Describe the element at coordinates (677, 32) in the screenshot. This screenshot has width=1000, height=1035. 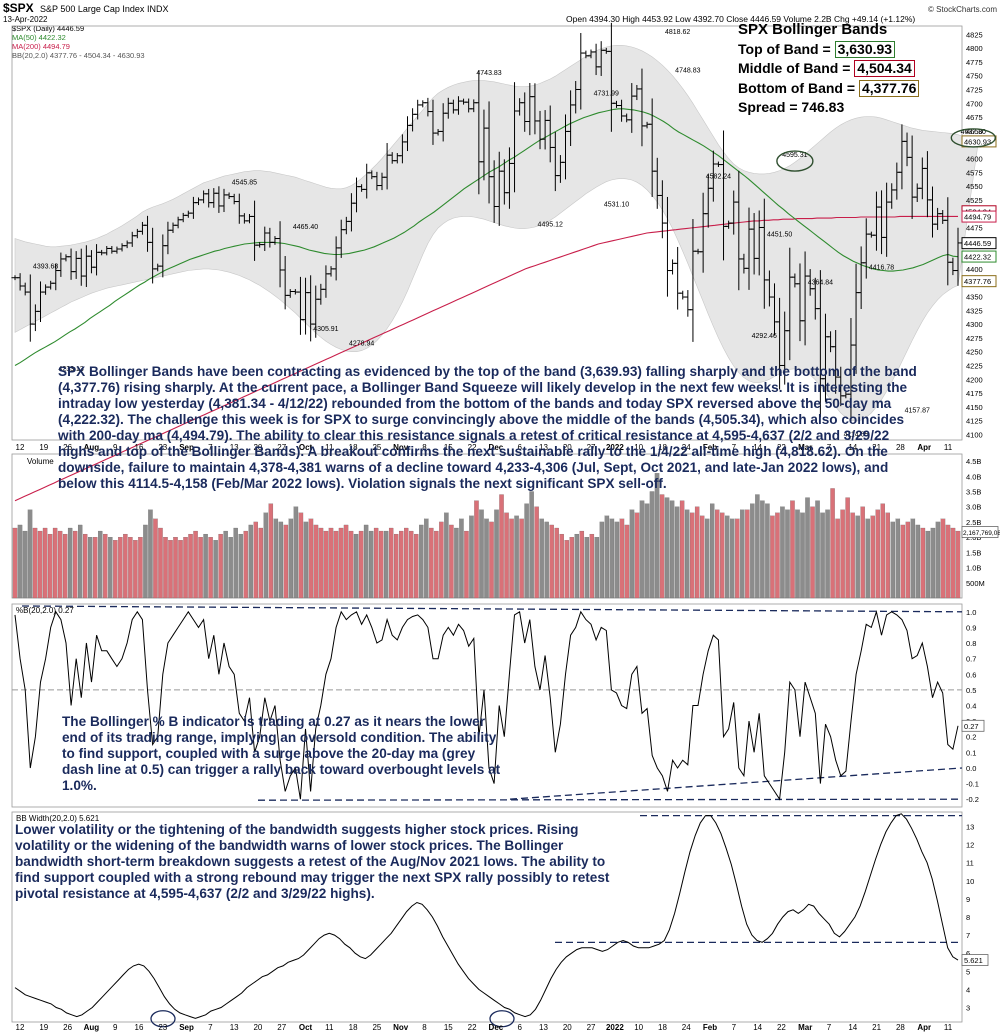
I see `price-annotation-label: 4818.62` at that location.